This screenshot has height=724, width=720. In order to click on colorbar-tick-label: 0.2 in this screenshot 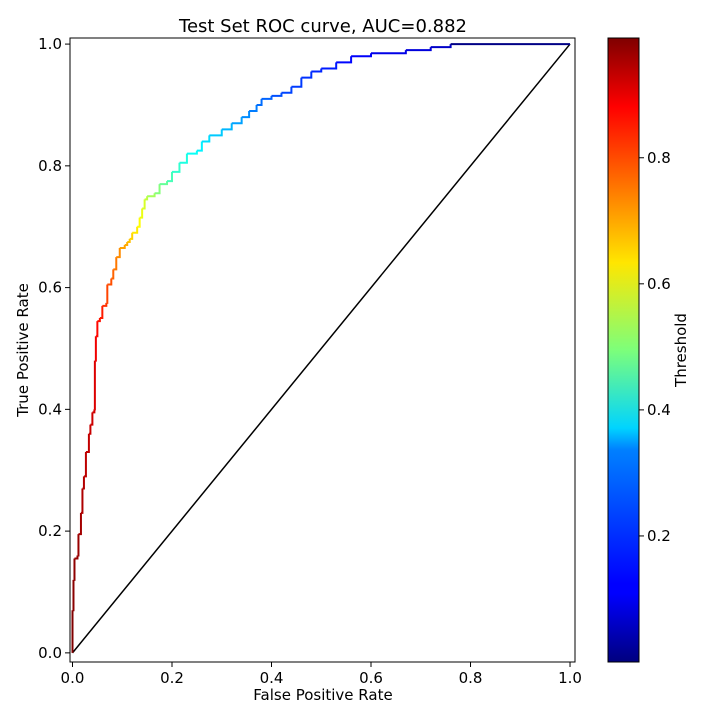, I will do `click(659, 536)`.